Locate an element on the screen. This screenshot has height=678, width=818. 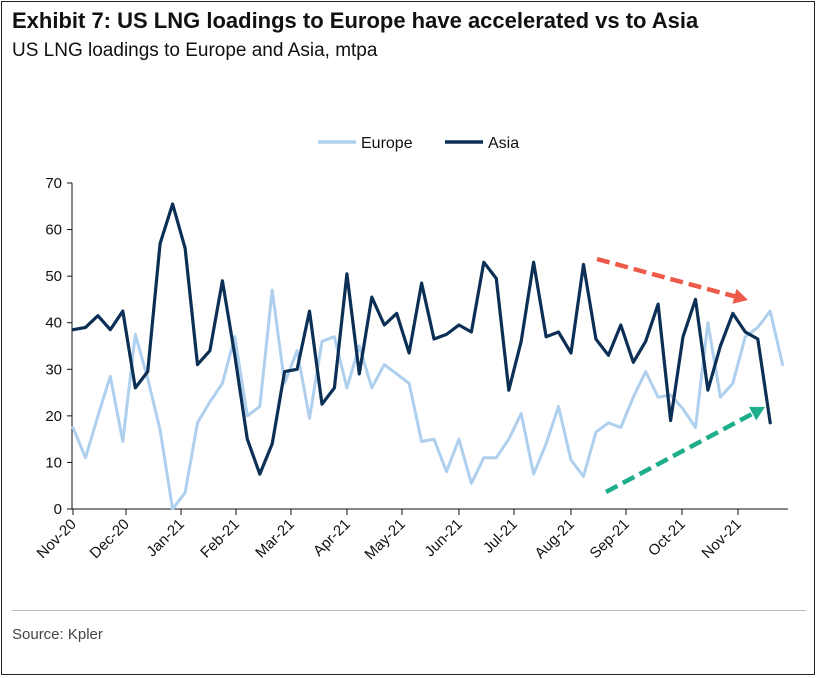
legend-label-asia: Asia is located at coordinates (503, 143).